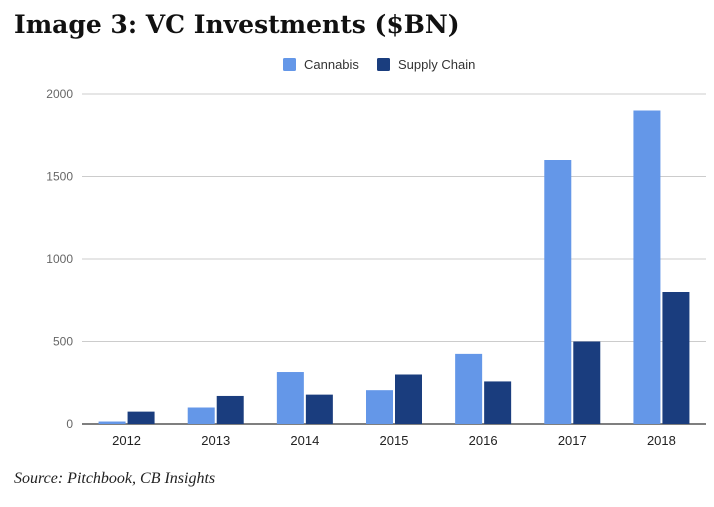 This screenshot has height=507, width=714. Describe the element at coordinates (661, 440) in the screenshot. I see `x-tick-label: 2018` at that location.